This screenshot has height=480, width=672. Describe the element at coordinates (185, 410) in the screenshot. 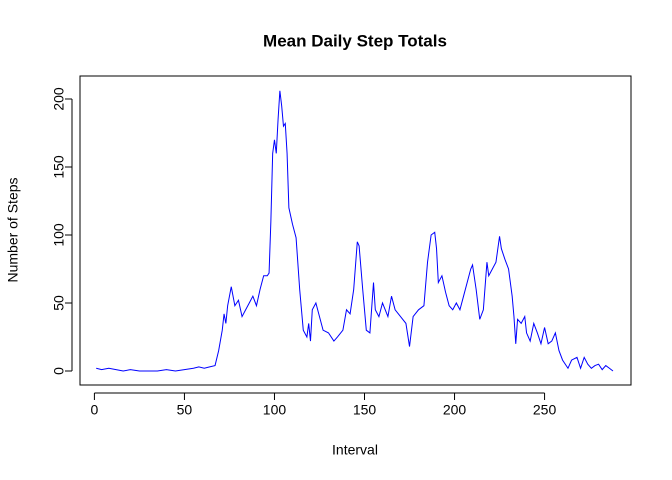

I see `x-tick-label: 50` at that location.